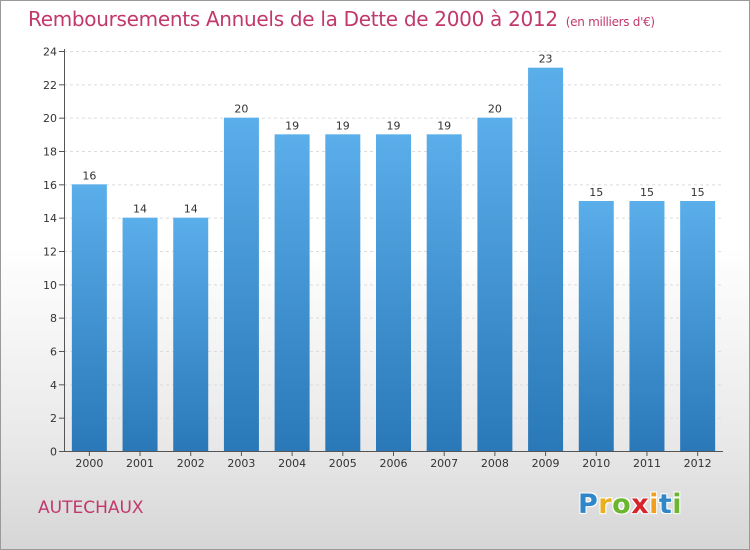  I want to click on bar-2010, so click(596, 326).